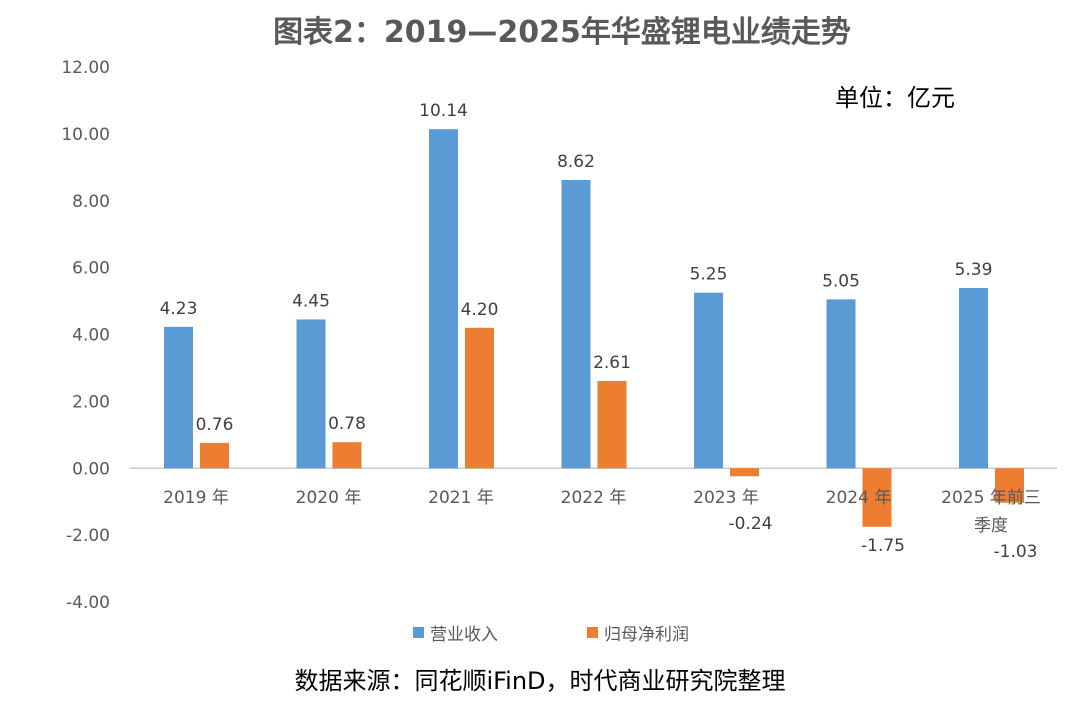 The width and height of the screenshot is (1080, 720). I want to click on y-tick-label: 10.00, so click(85, 135).